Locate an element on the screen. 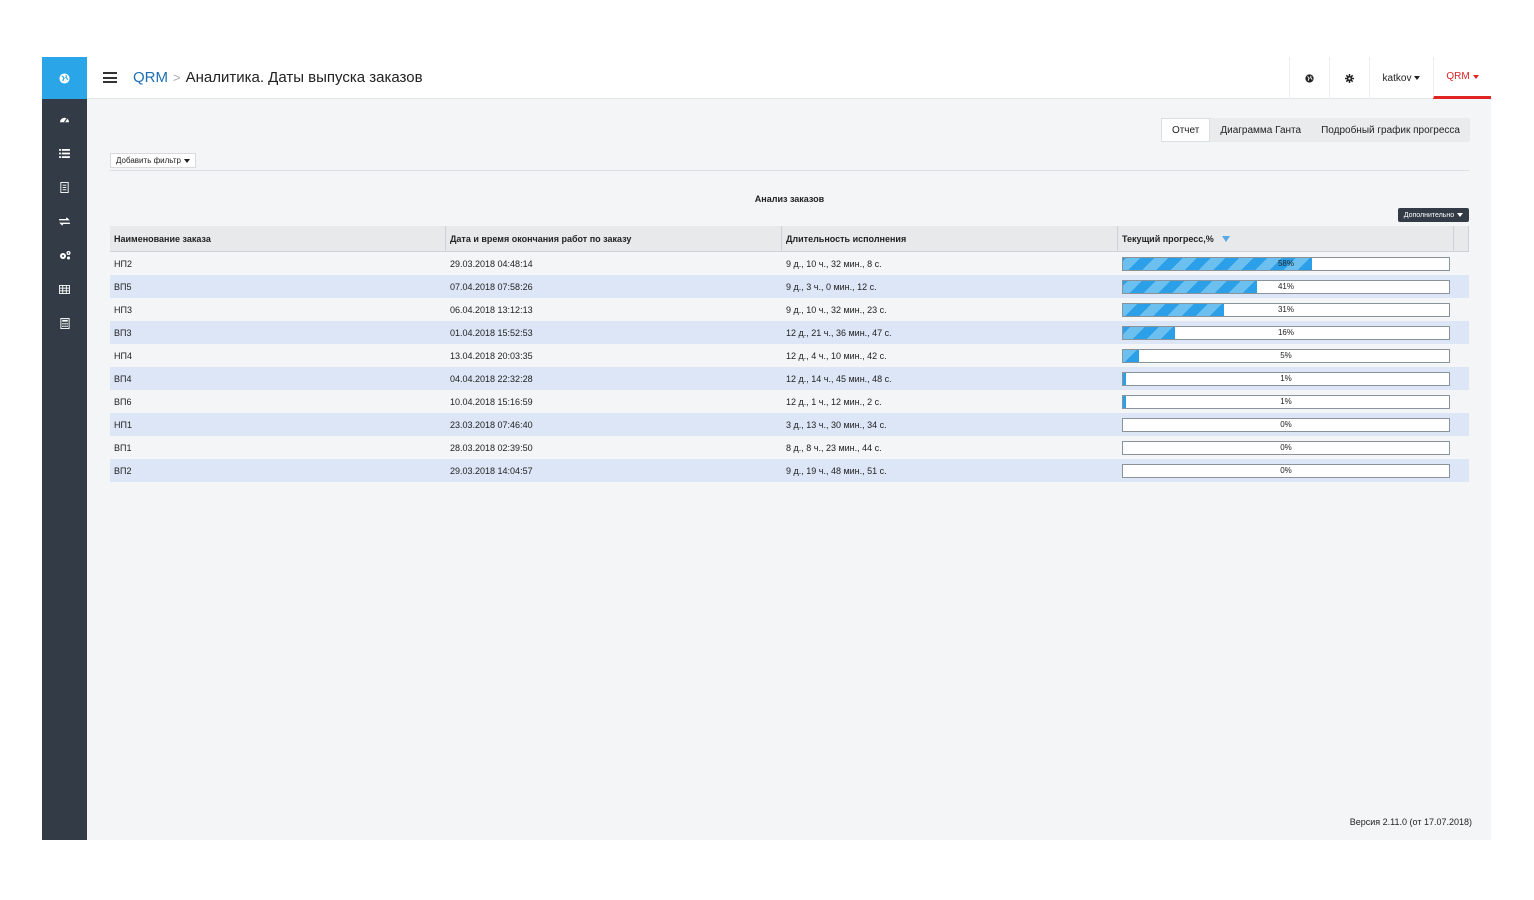 The width and height of the screenshot is (1534, 900). document-icon is located at coordinates (64, 187).